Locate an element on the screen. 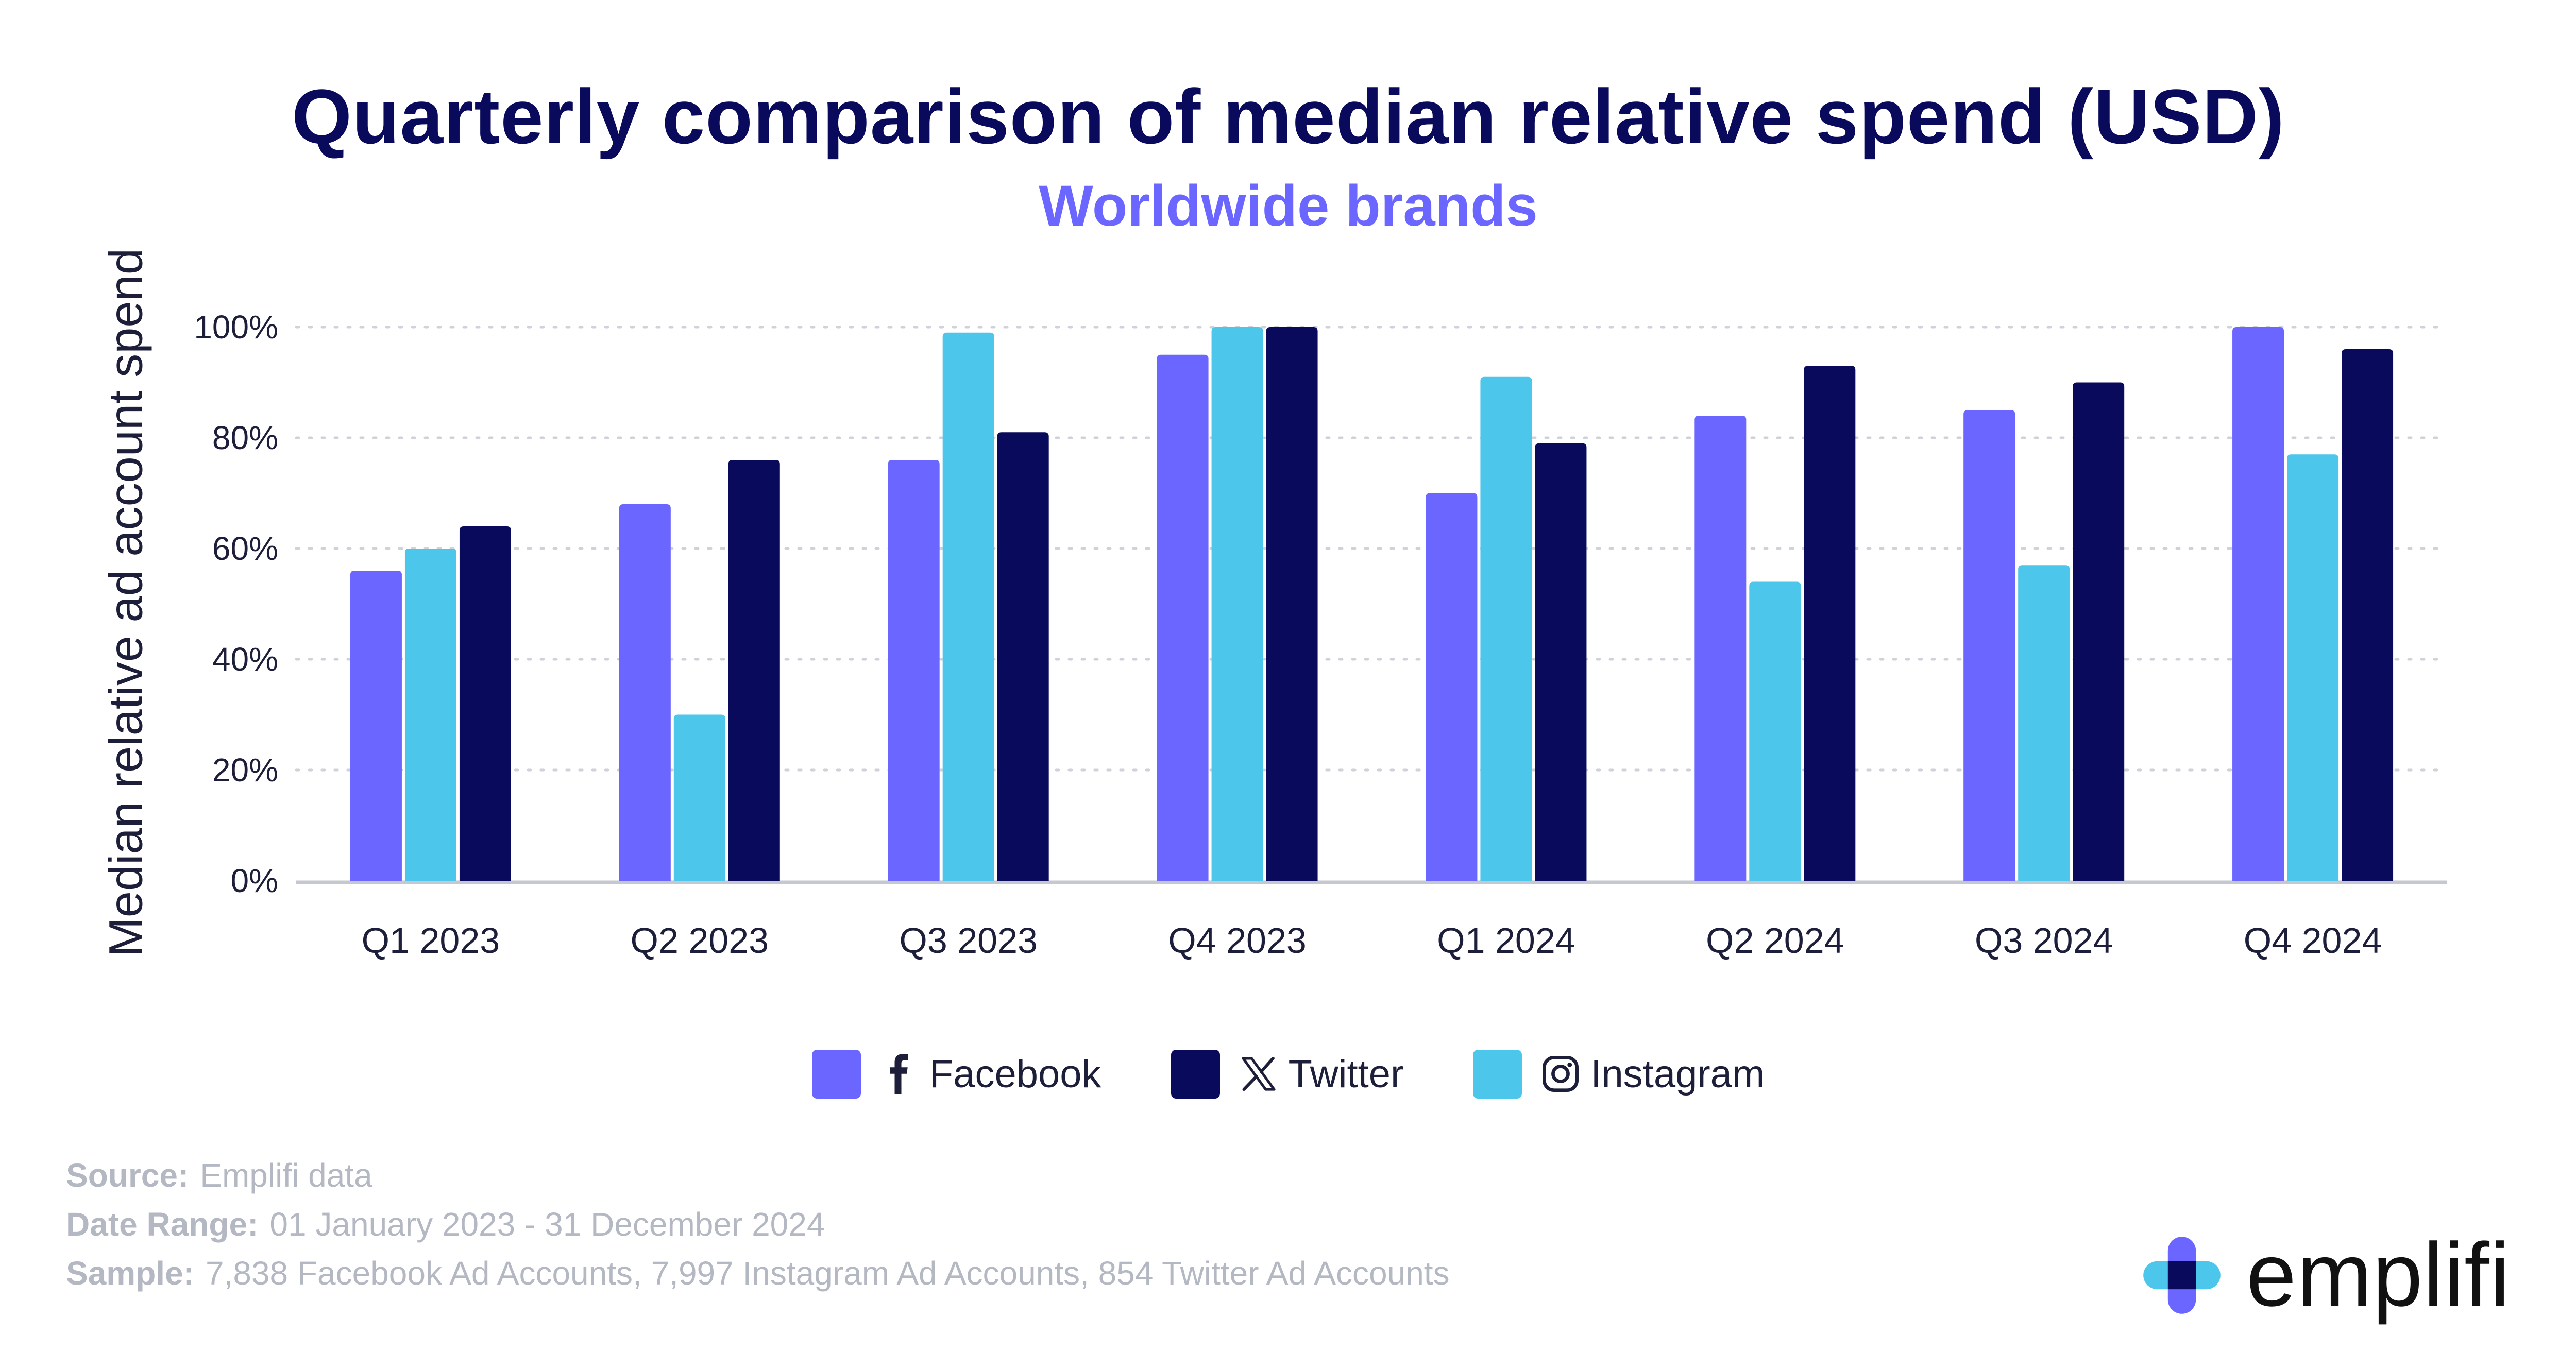 The image size is (2576, 1352). bar-instagram-q4-2024 is located at coordinates (2313, 668).